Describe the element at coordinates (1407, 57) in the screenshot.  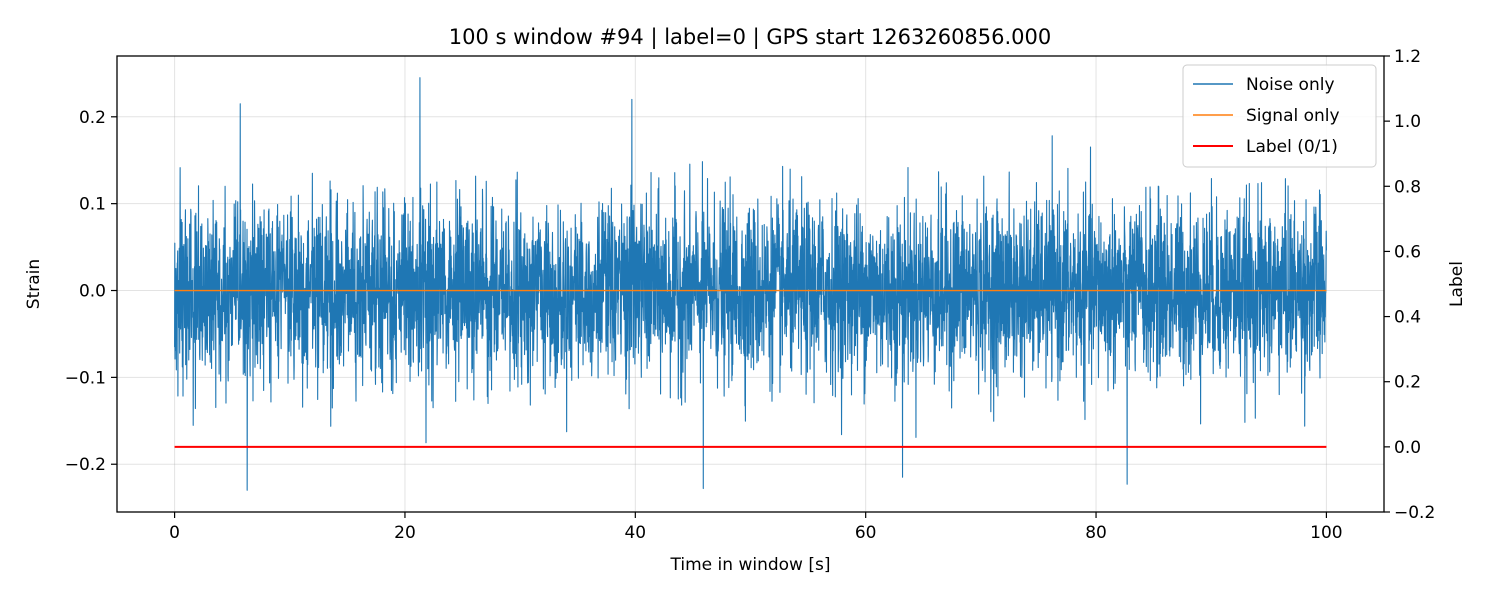
I see `y2-tick-label: 1.2` at that location.